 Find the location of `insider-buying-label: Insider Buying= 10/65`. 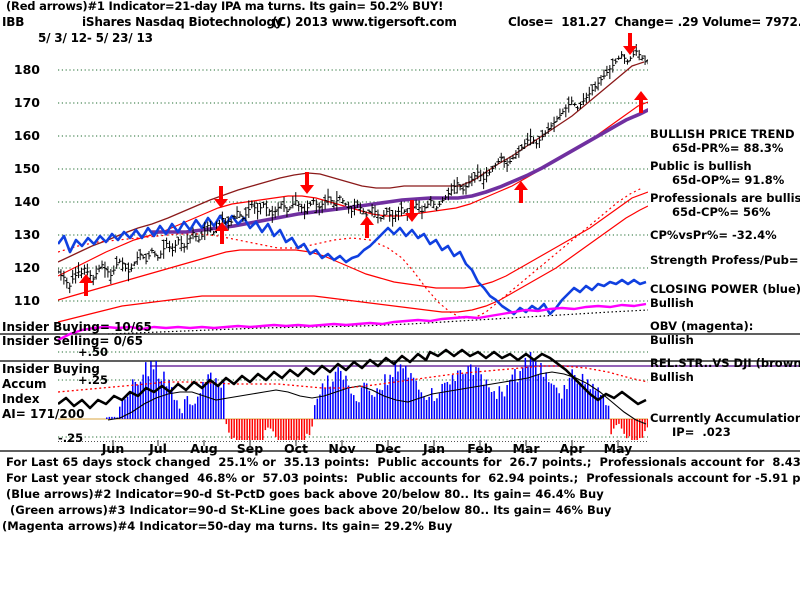

insider-buying-label: Insider Buying= 10/65 is located at coordinates (77, 327).